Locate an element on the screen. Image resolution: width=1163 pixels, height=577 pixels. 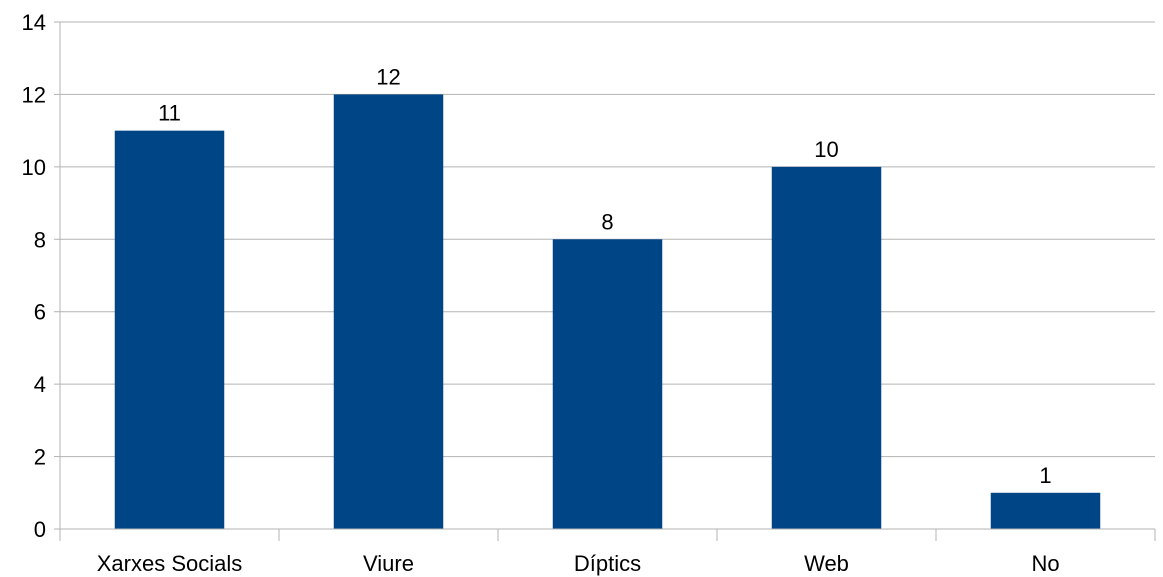
x-tick-labels: Xarxes Socials Viure Díptics Web No is located at coordinates (578, 563).